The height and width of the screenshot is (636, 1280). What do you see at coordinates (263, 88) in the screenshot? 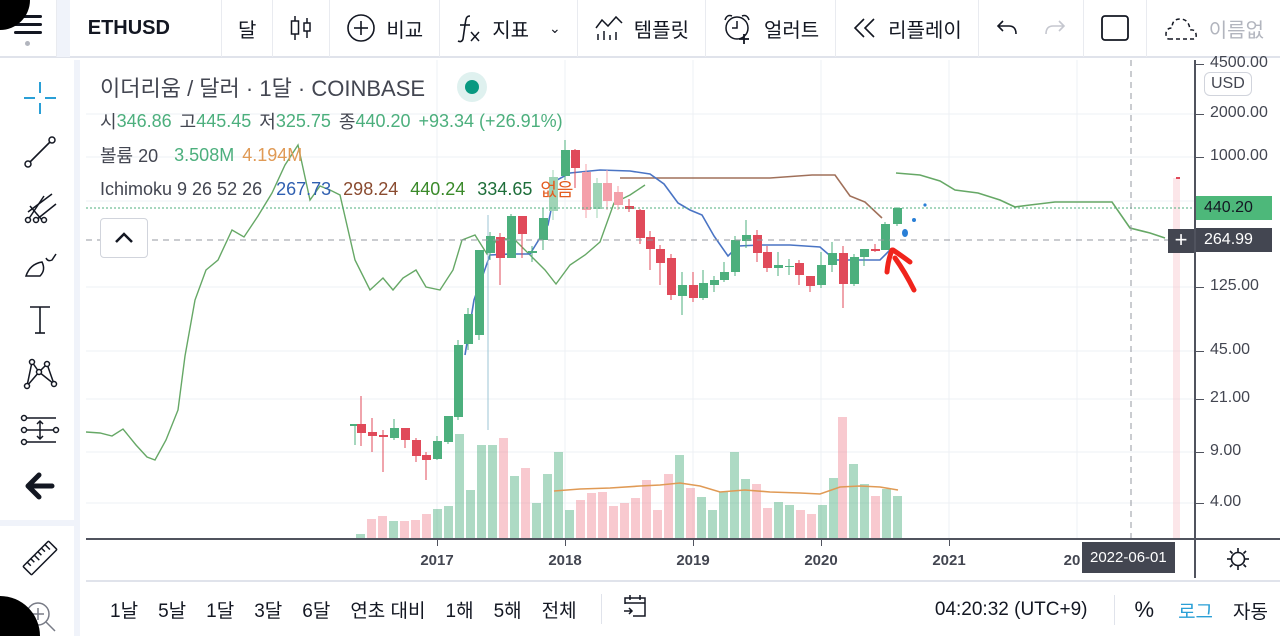
I see `symbol-title: 이더리움 / 달러 · 1달 · COINBASE` at bounding box center [263, 88].